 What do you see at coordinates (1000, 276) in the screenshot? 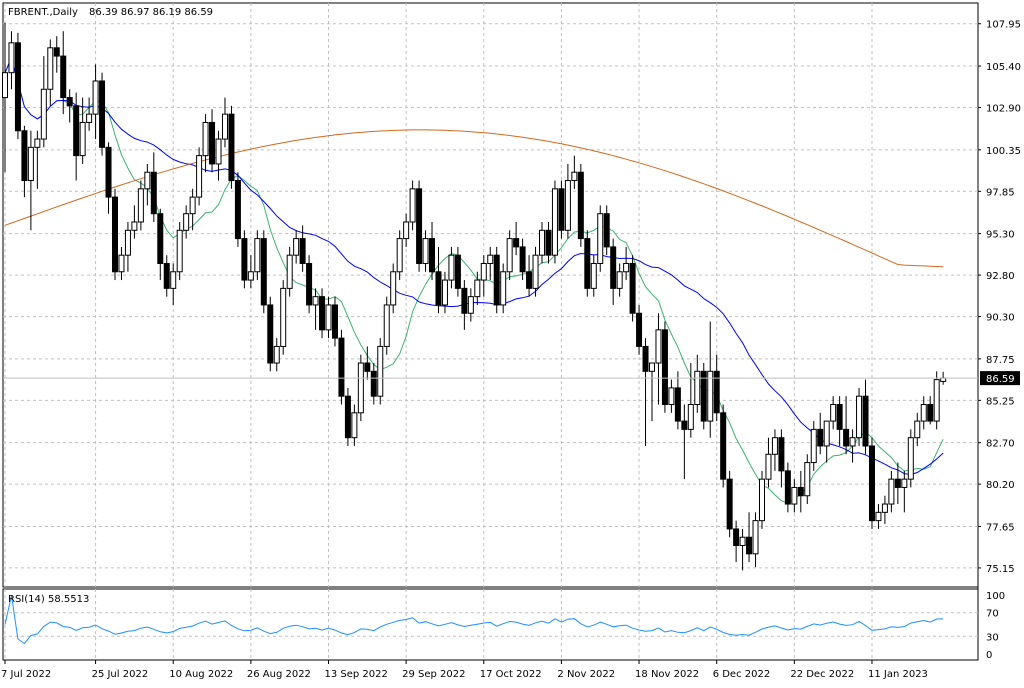
I see `price-axis-tick-label: 92.80` at bounding box center [1000, 276].